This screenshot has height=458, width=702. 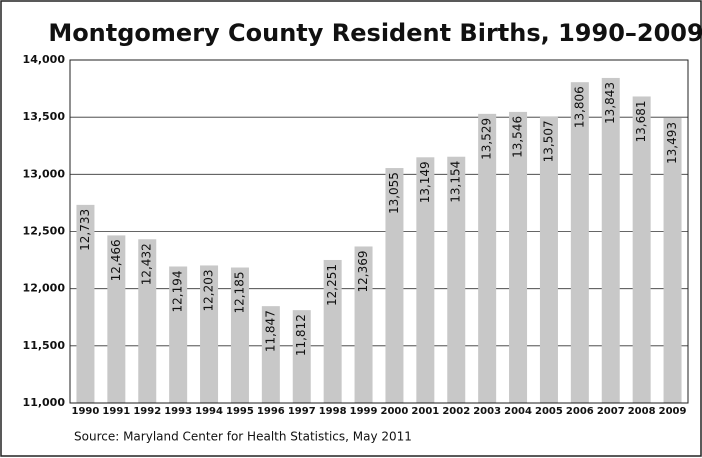 What do you see at coordinates (518, 137) in the screenshot?
I see `value-label: 13,546` at bounding box center [518, 137].